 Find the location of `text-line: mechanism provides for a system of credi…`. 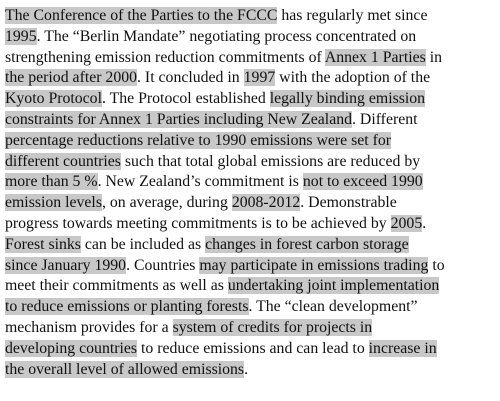

text-line: mechanism provides for a system of credi… is located at coordinates (252, 328).